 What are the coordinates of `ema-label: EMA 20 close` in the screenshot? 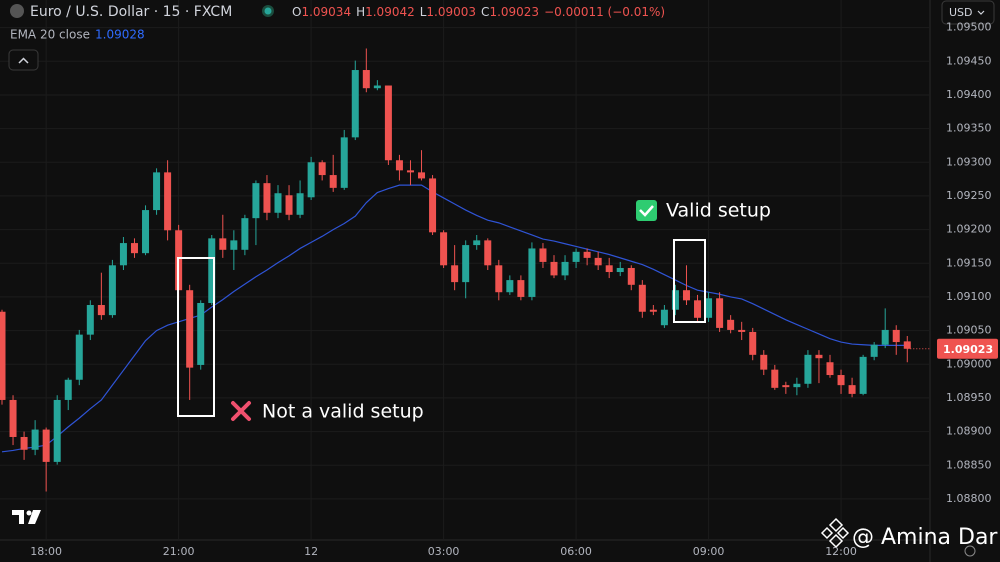 It's located at (50, 35).